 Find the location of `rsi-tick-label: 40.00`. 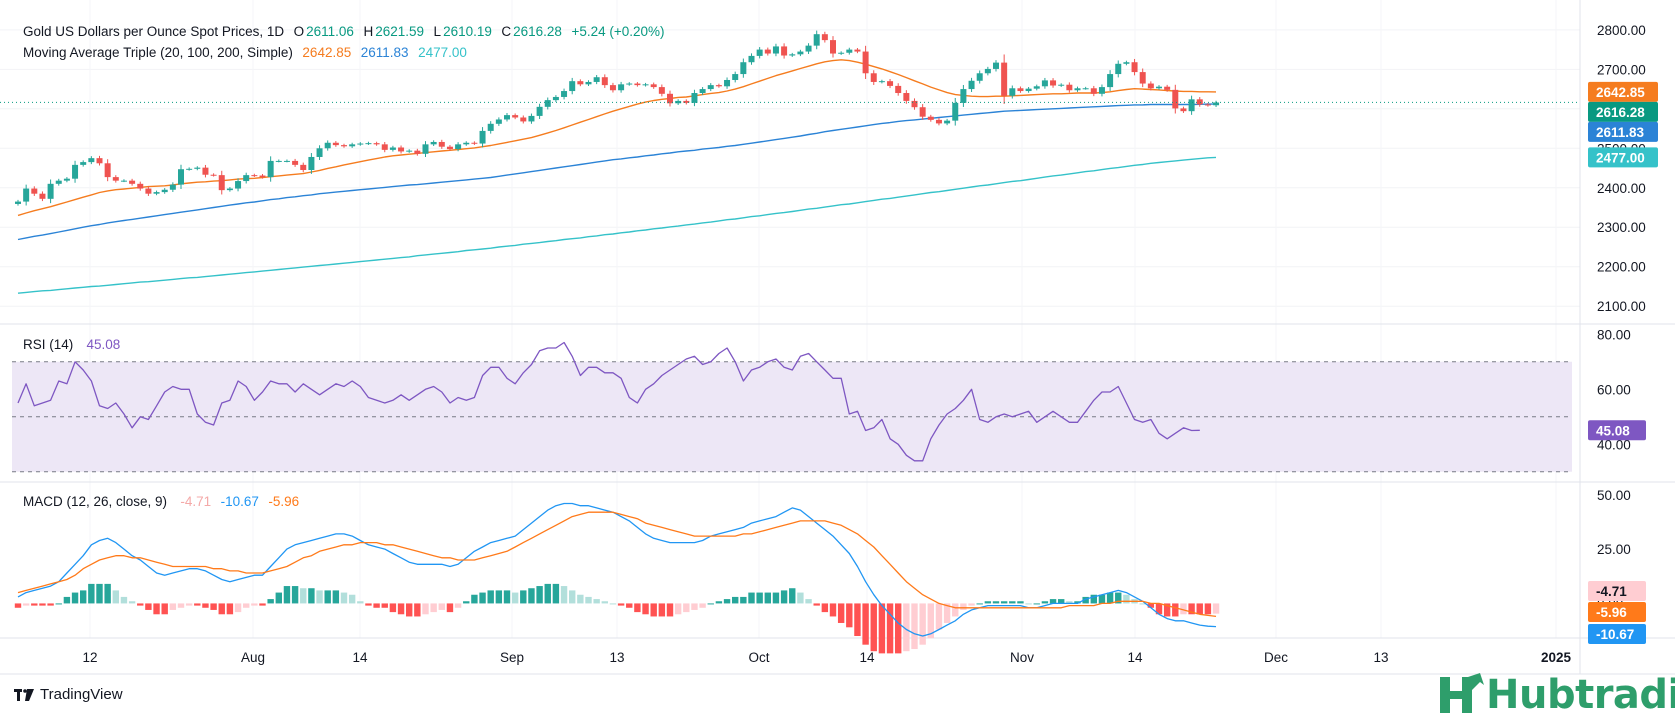

rsi-tick-label: 40.00 is located at coordinates (1614, 444).